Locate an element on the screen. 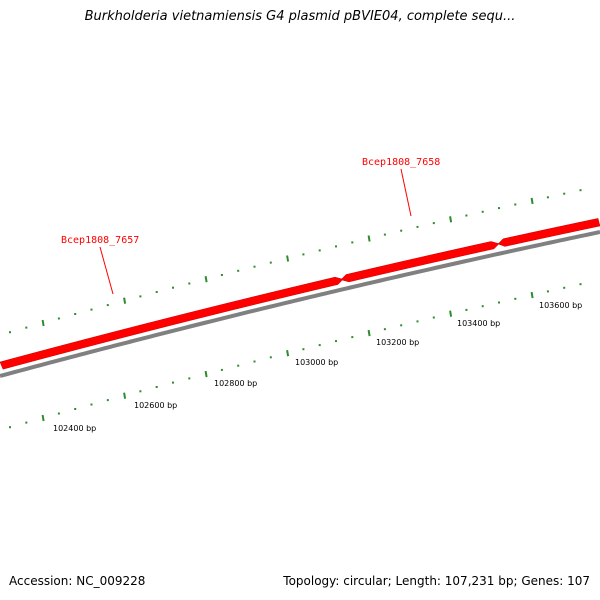  bp-tick-label: 102800 bp is located at coordinates (235, 383).